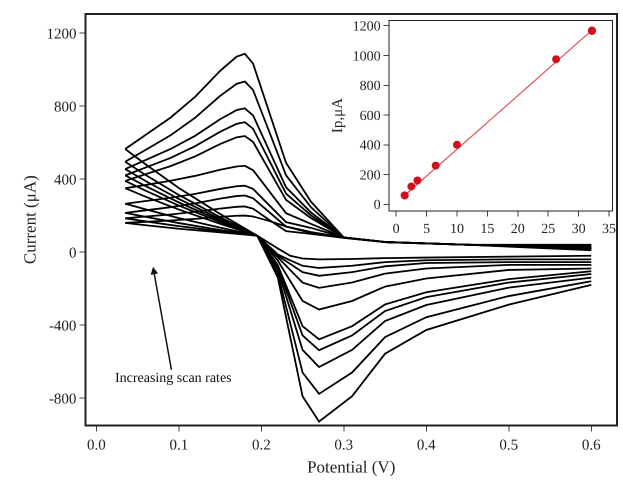 Image resolution: width=623 pixels, height=488 pixels. I want to click on x-tick-label: 25, so click(548, 230).